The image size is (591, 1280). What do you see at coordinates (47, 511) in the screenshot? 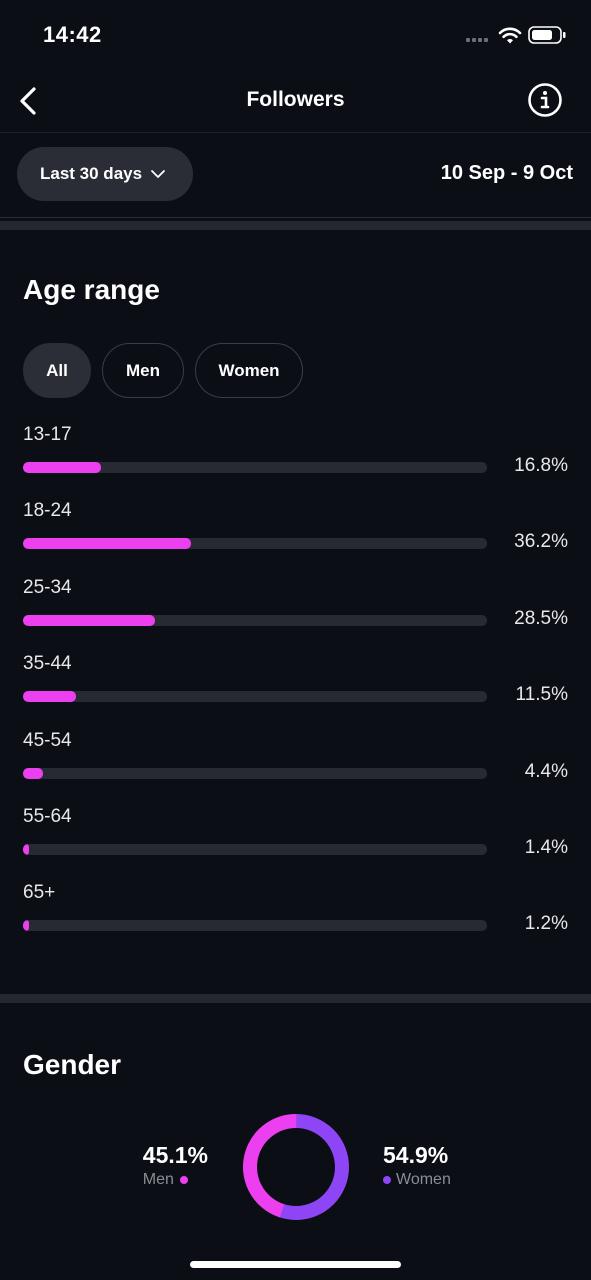
I see `age-label: 18-24` at bounding box center [47, 511].